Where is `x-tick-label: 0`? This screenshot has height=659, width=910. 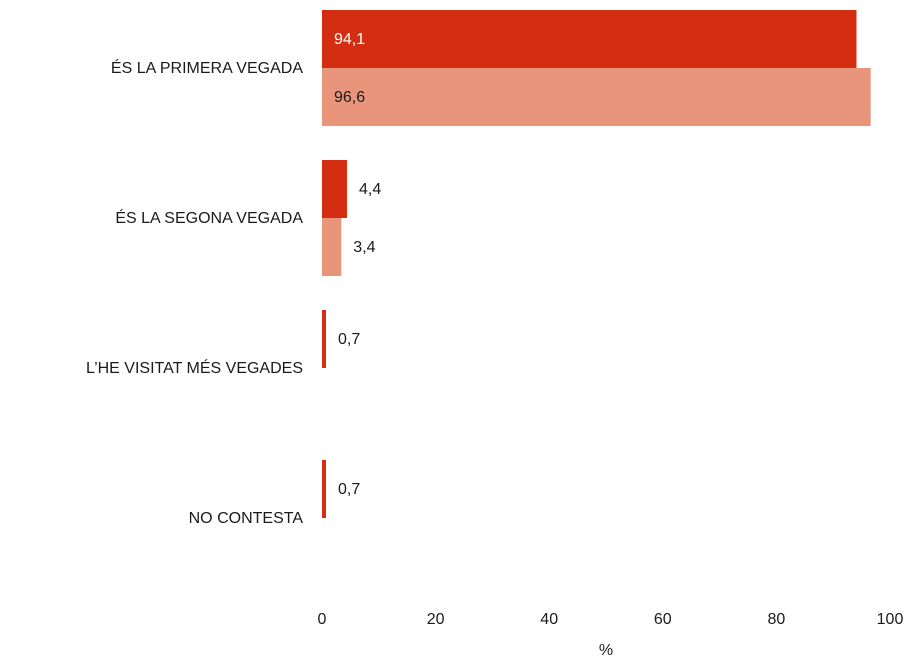
x-tick-label: 0 is located at coordinates (322, 619).